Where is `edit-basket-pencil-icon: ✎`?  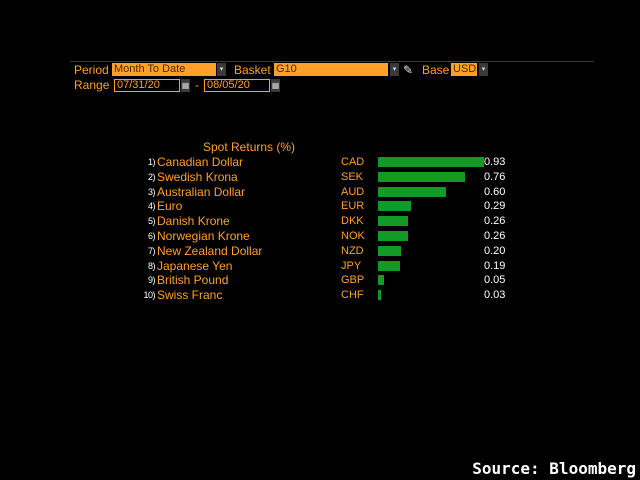 edit-basket-pencil-icon: ✎ is located at coordinates (408, 70).